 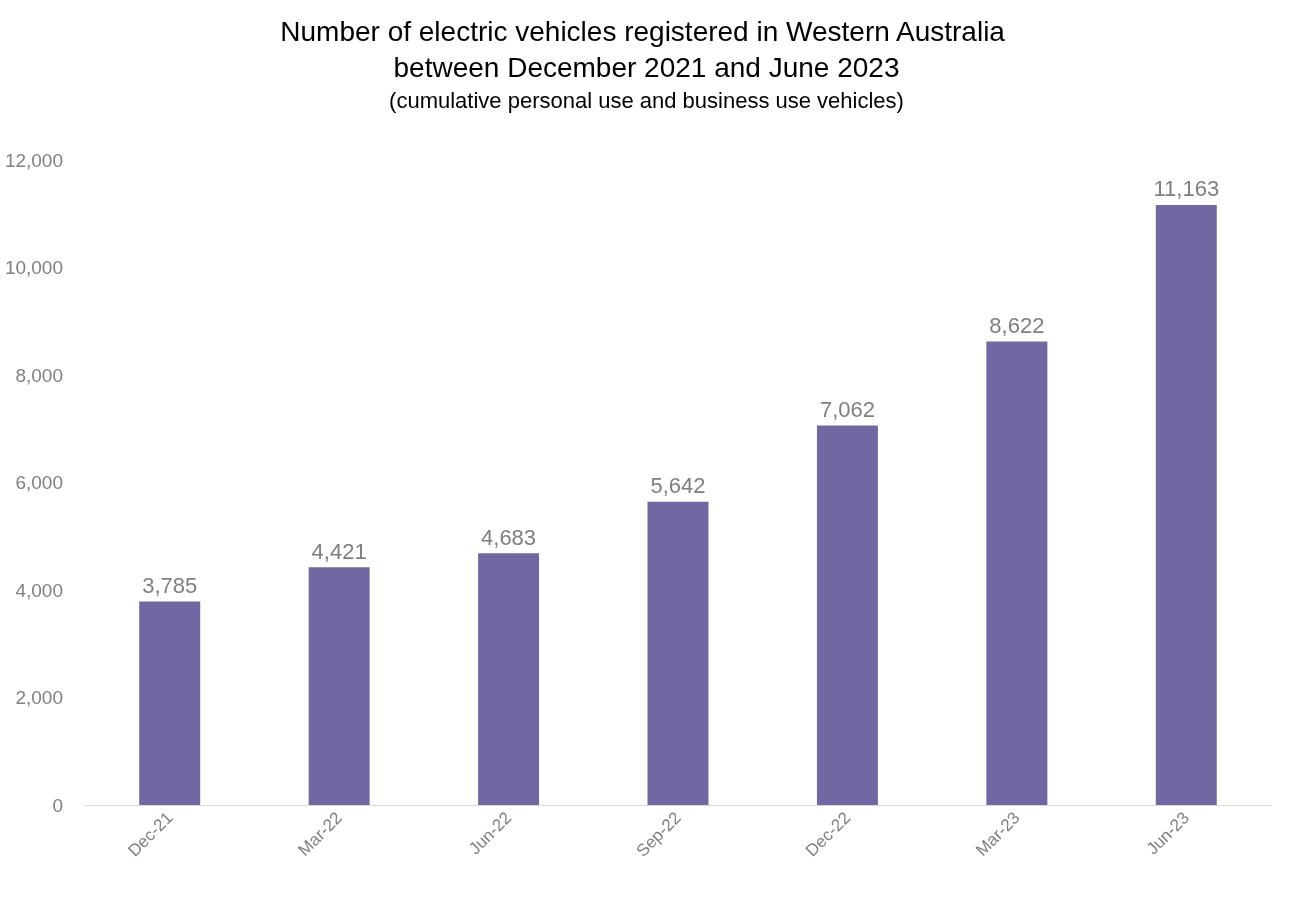 What do you see at coordinates (57, 805) in the screenshot?
I see `y-tick-label: 0` at bounding box center [57, 805].